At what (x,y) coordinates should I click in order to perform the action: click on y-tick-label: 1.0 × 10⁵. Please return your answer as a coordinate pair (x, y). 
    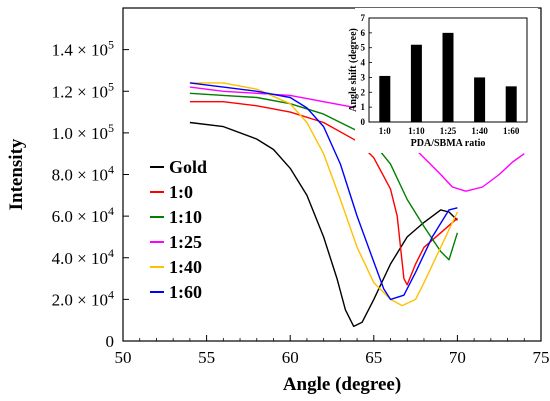
    Looking at the image, I should click on (83, 132).